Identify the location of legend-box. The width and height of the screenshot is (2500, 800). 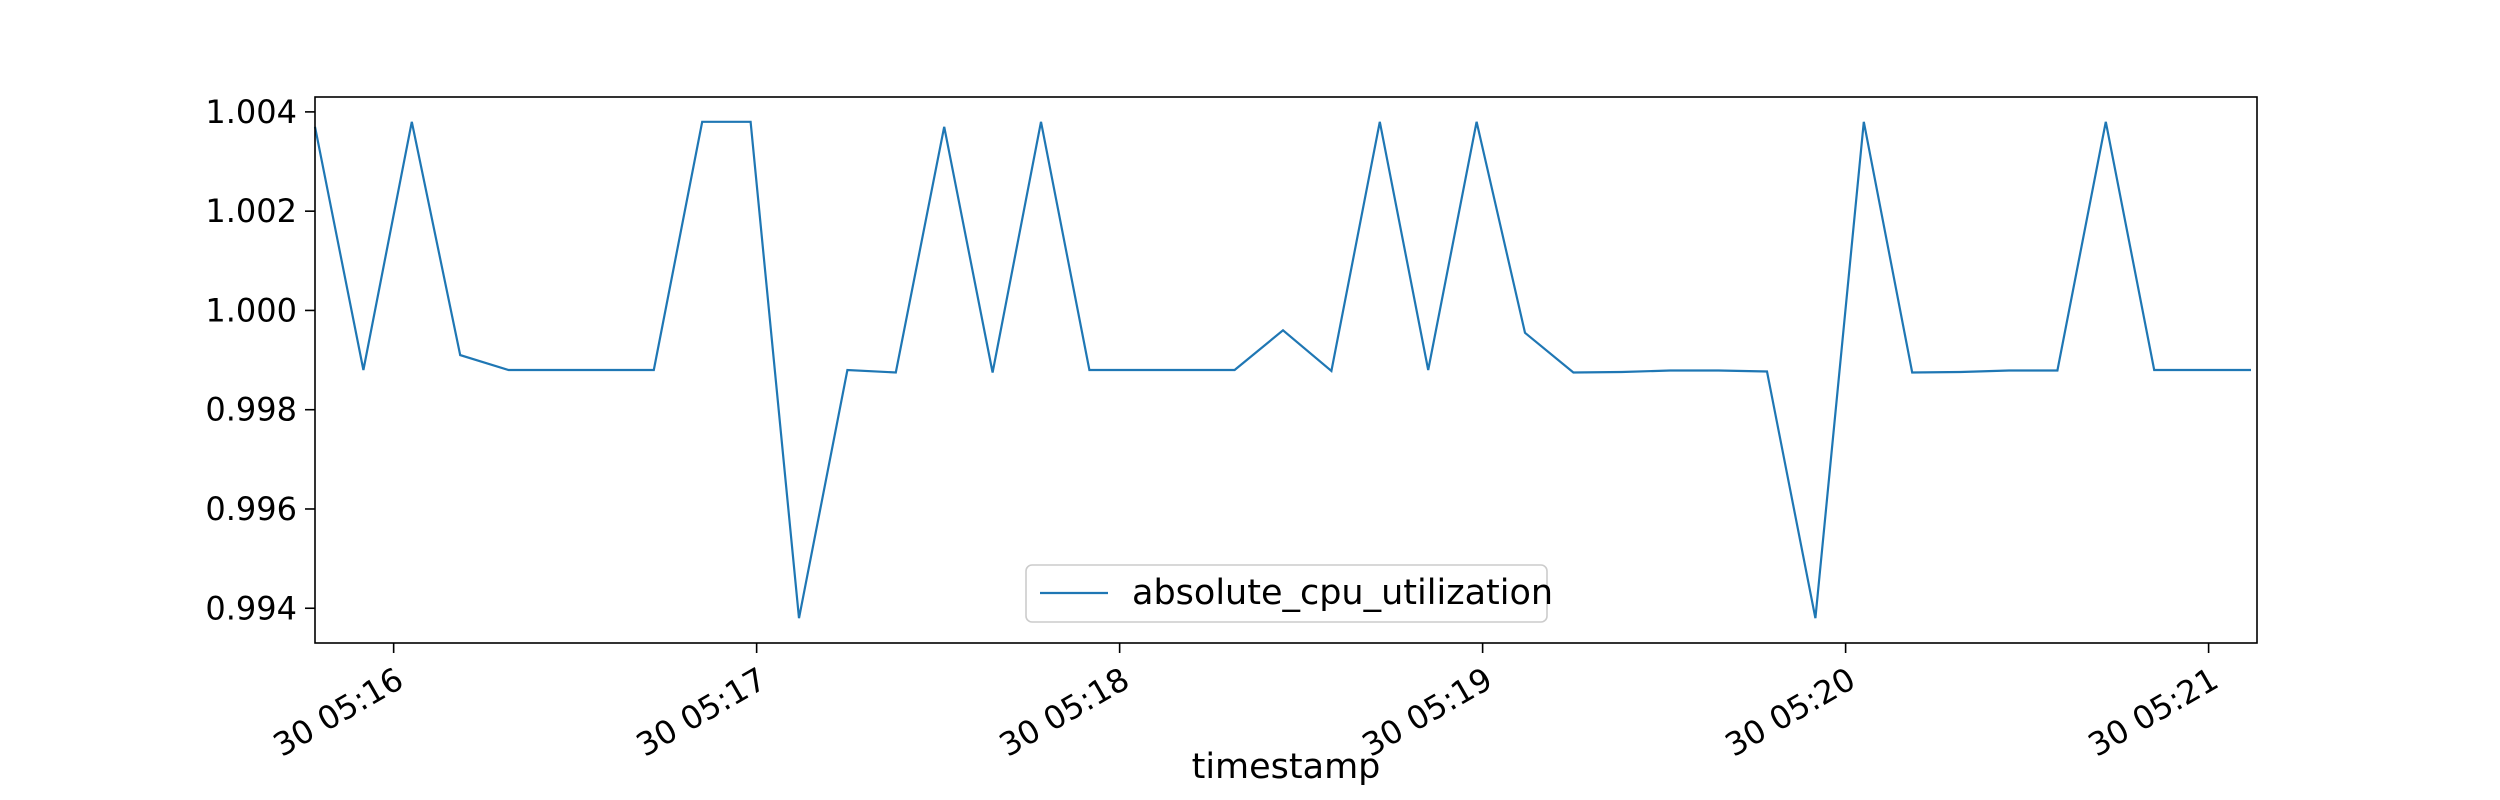
(1286, 593).